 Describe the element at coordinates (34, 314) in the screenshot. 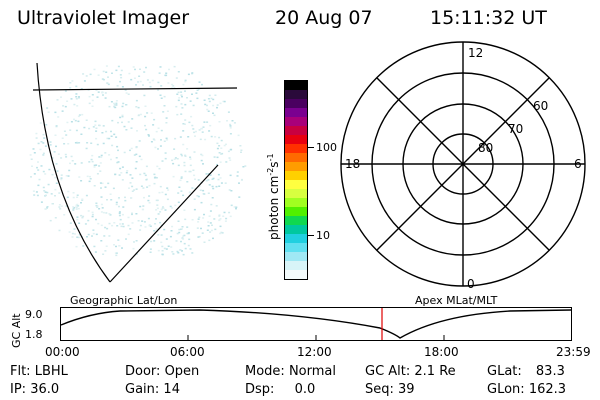

I see `altitude-tick-label-max: 9.0` at that location.